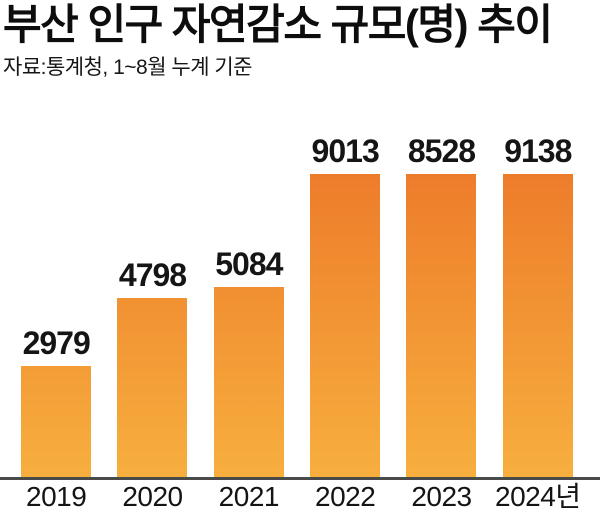 This screenshot has width=600, height=513. Describe the element at coordinates (345, 325) in the screenshot. I see `bar-2022` at that location.